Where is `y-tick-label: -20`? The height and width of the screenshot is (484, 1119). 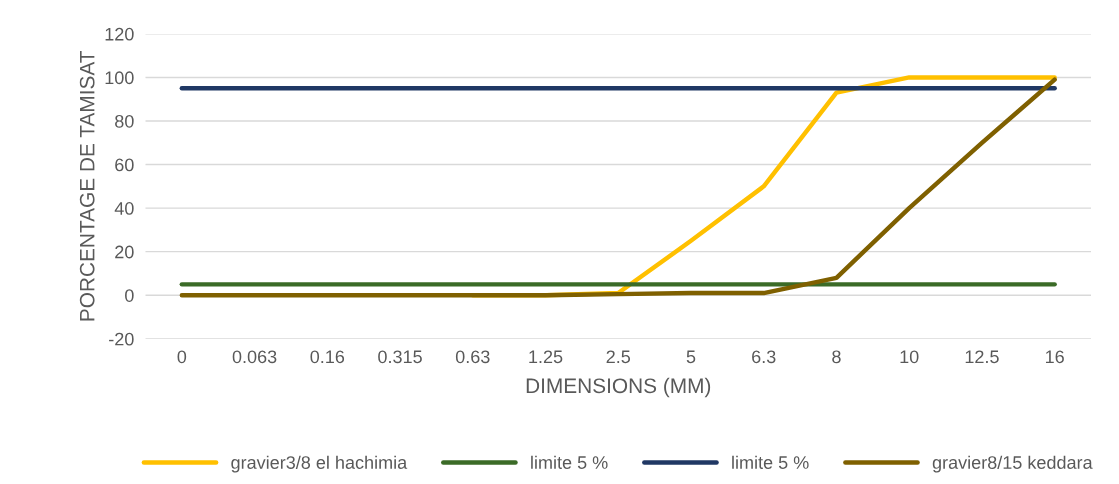 y-tick-label: -20 is located at coordinates (121, 339).